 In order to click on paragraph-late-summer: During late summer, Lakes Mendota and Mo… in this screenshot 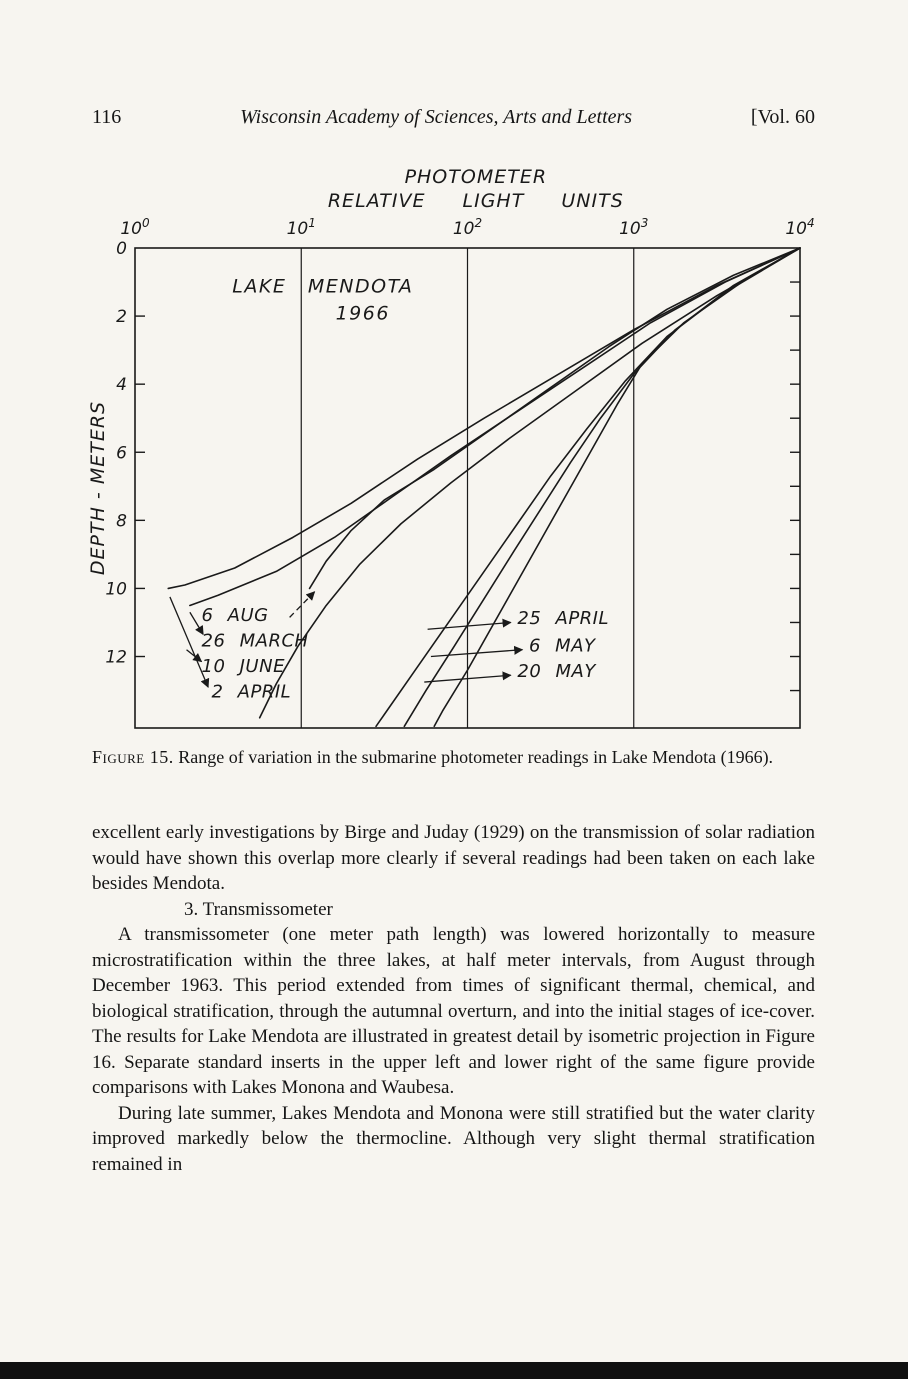, I will do `click(453, 1138)`.